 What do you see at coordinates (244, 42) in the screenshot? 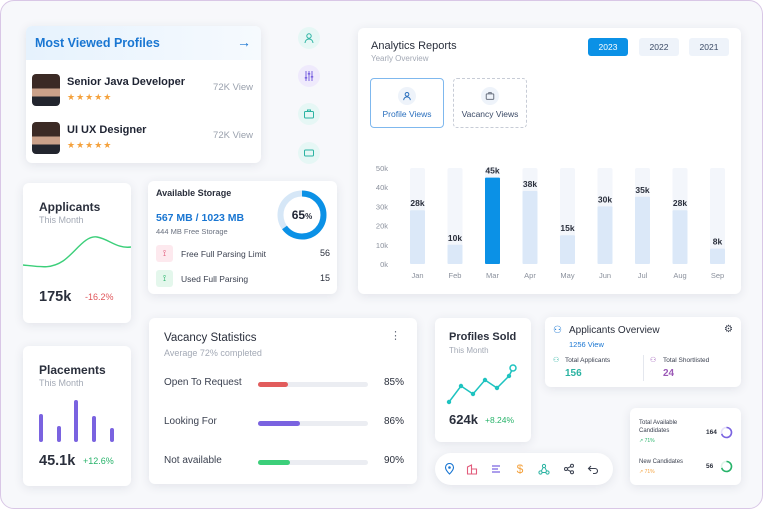
I see `arrow-right-icon: →` at bounding box center [244, 42].